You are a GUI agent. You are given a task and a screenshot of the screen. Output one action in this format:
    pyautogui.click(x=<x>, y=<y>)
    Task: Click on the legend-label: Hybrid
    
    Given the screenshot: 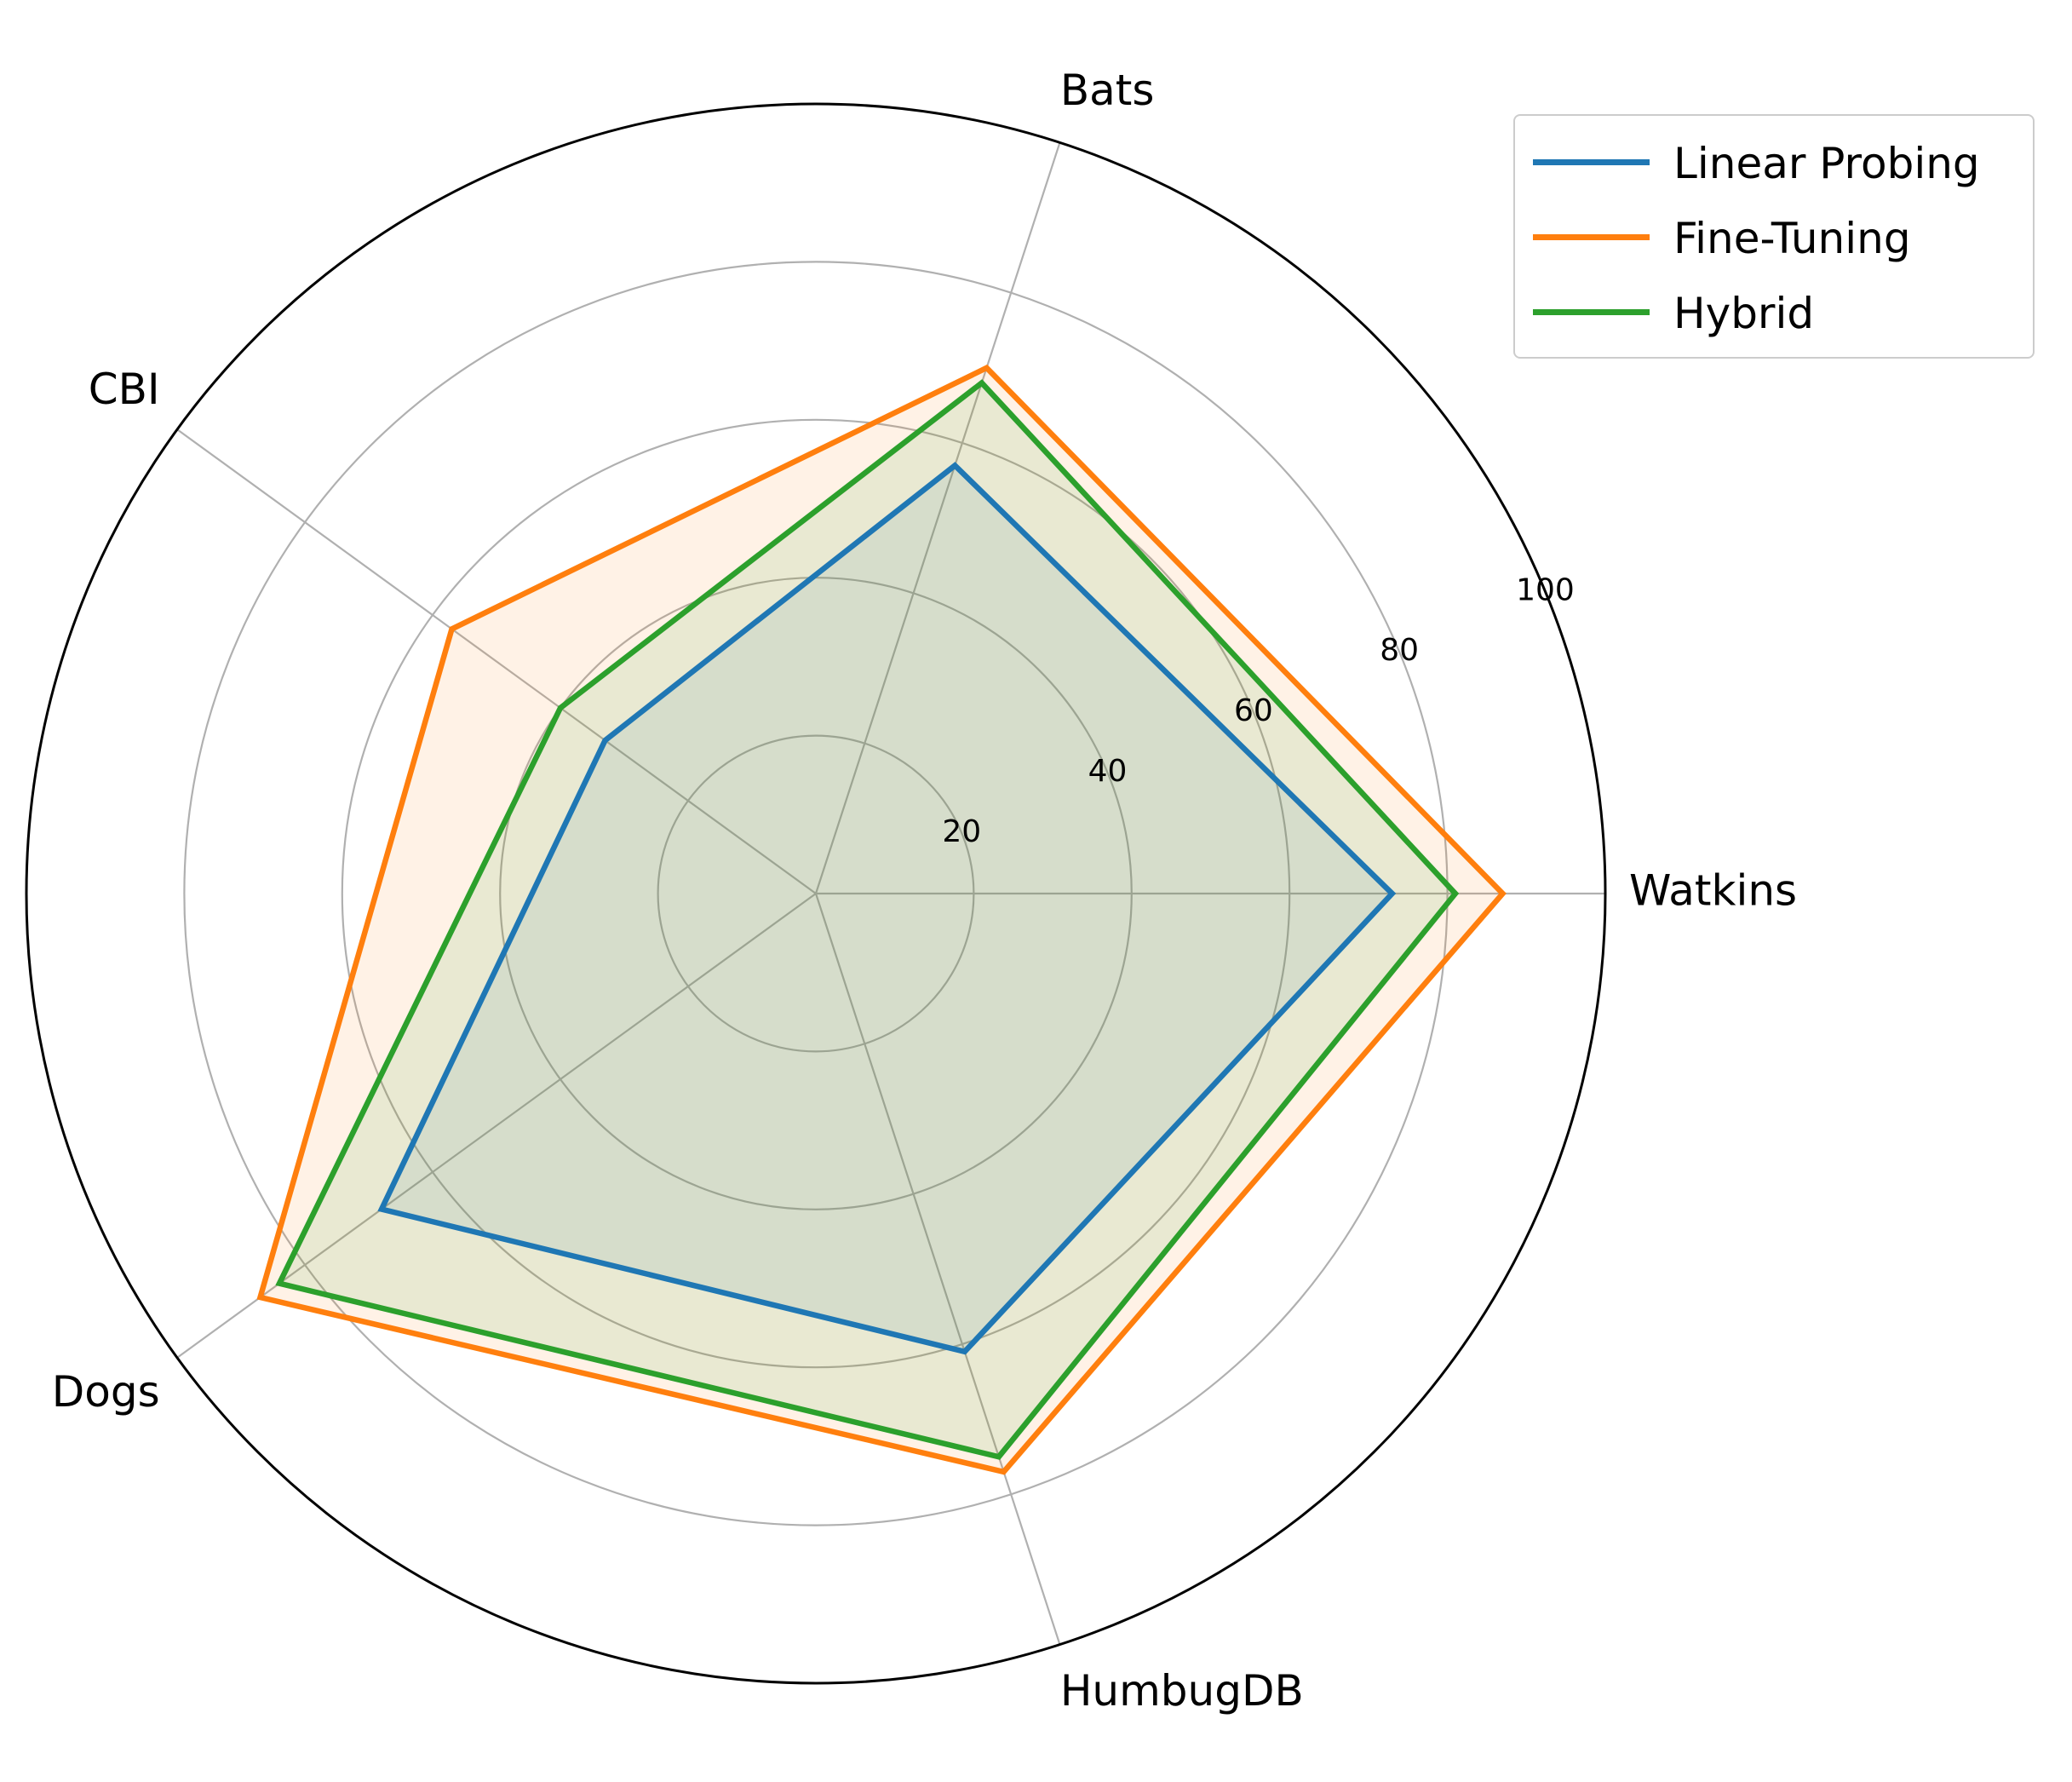 What is the action you would take?
    pyautogui.click(x=1744, y=313)
    